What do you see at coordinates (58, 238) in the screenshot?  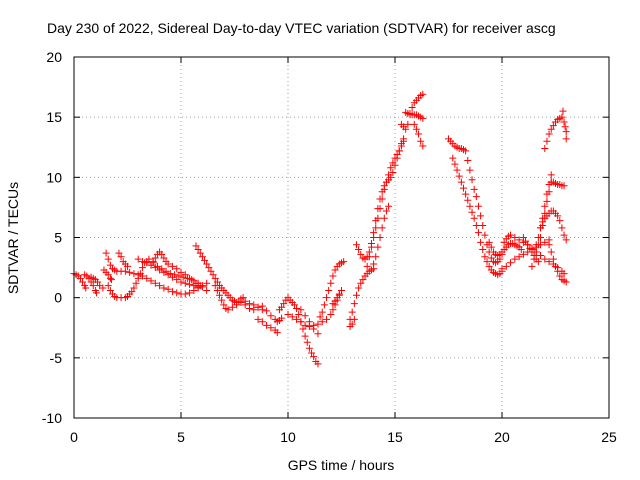 I see `y-tick-label: 5` at bounding box center [58, 238].